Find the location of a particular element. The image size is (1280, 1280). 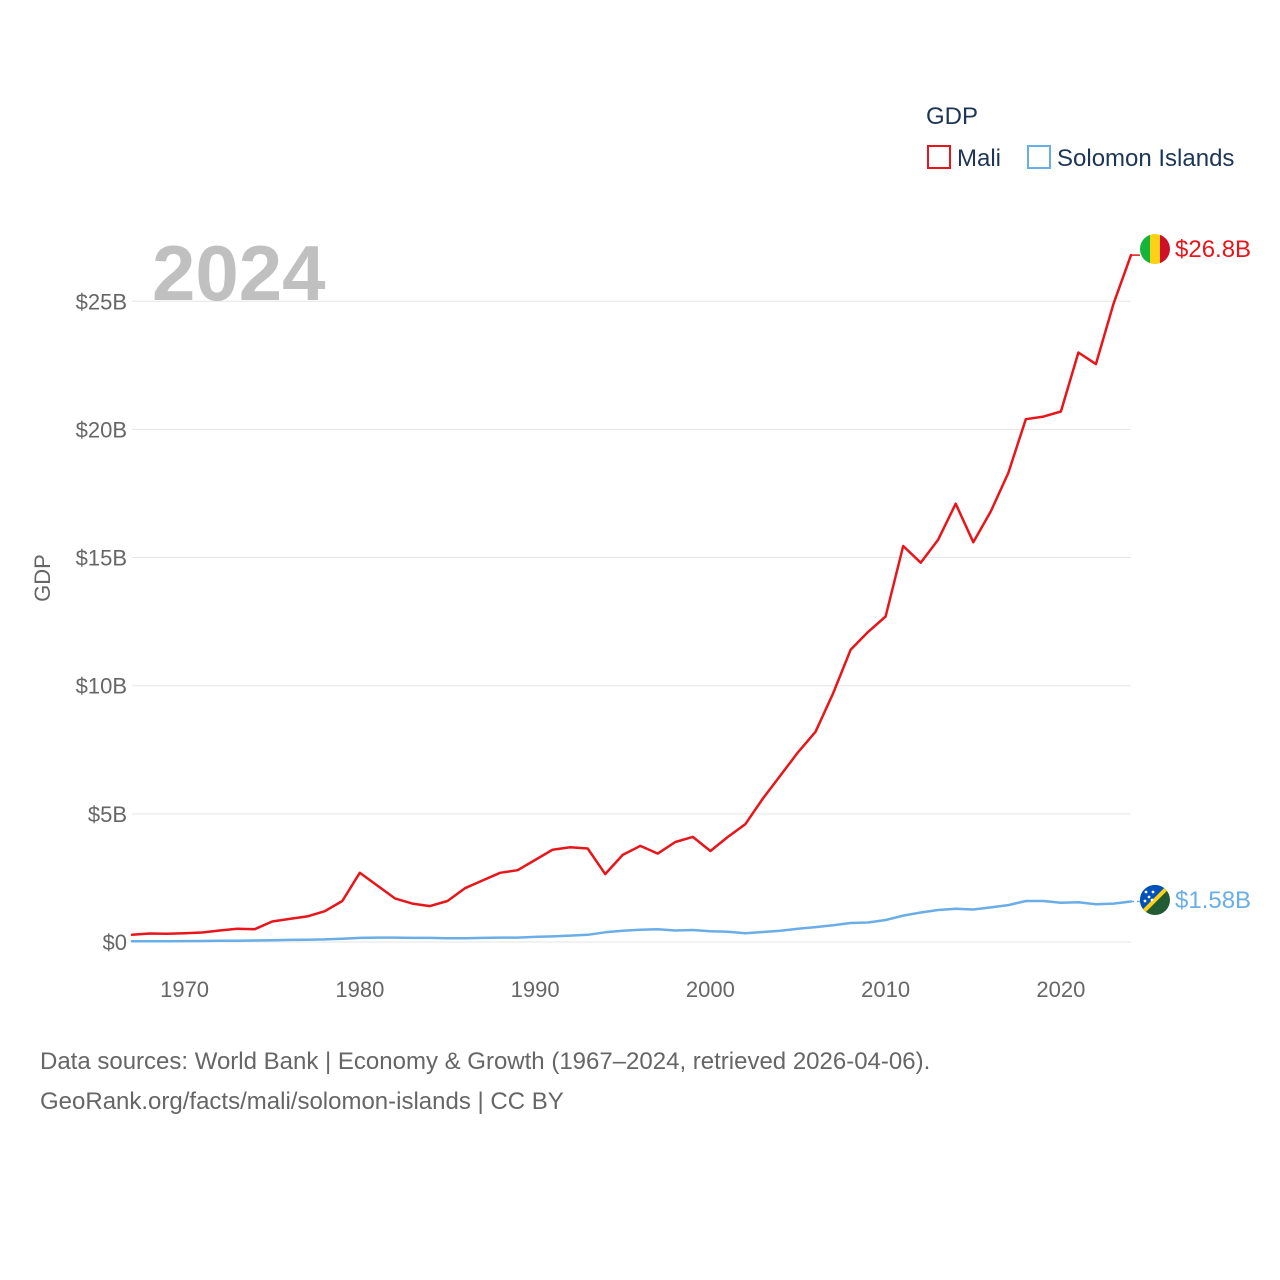

end-marker-solomon-islands: $1.58B is located at coordinates (1195, 900).